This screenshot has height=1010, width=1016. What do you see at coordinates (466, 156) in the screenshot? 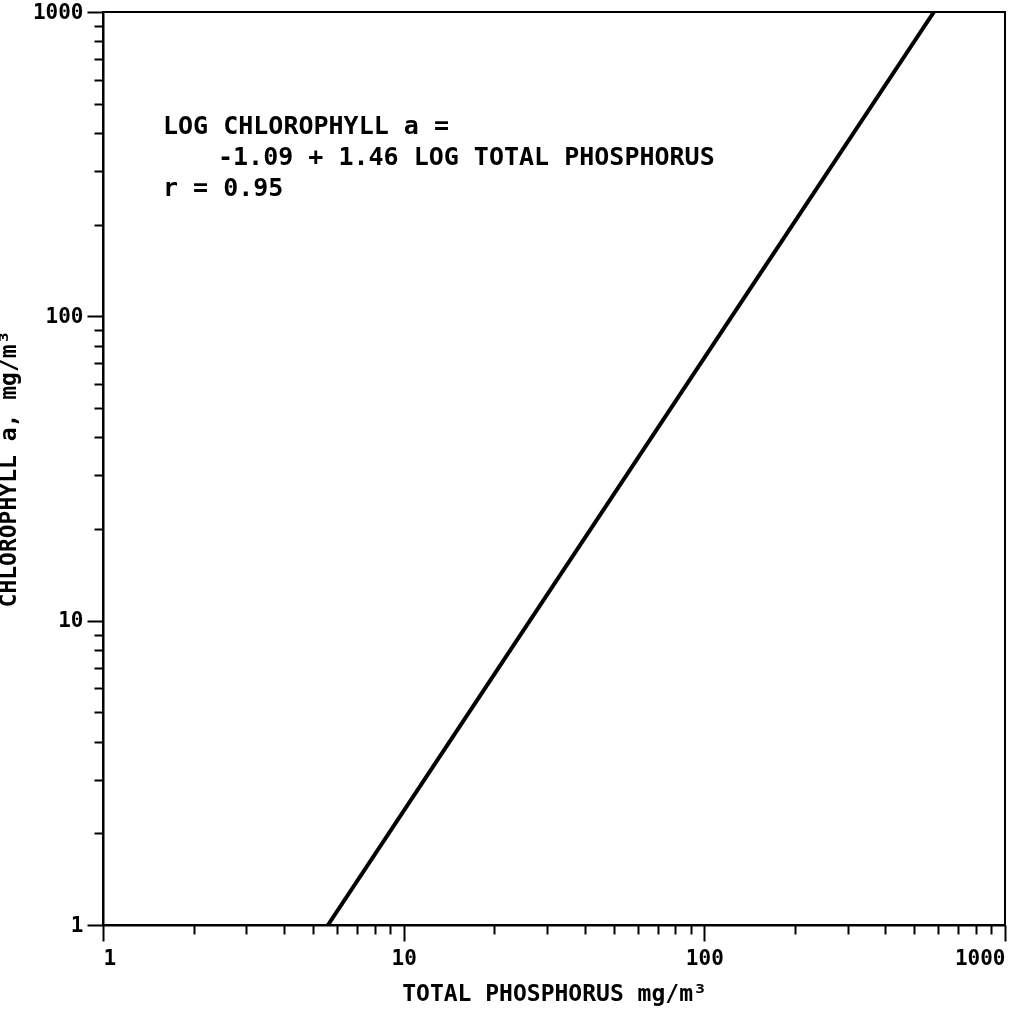
I see `annotation: -1.09 + 1.46 LOG TOTAL PHOSPHORUS` at bounding box center [466, 156].